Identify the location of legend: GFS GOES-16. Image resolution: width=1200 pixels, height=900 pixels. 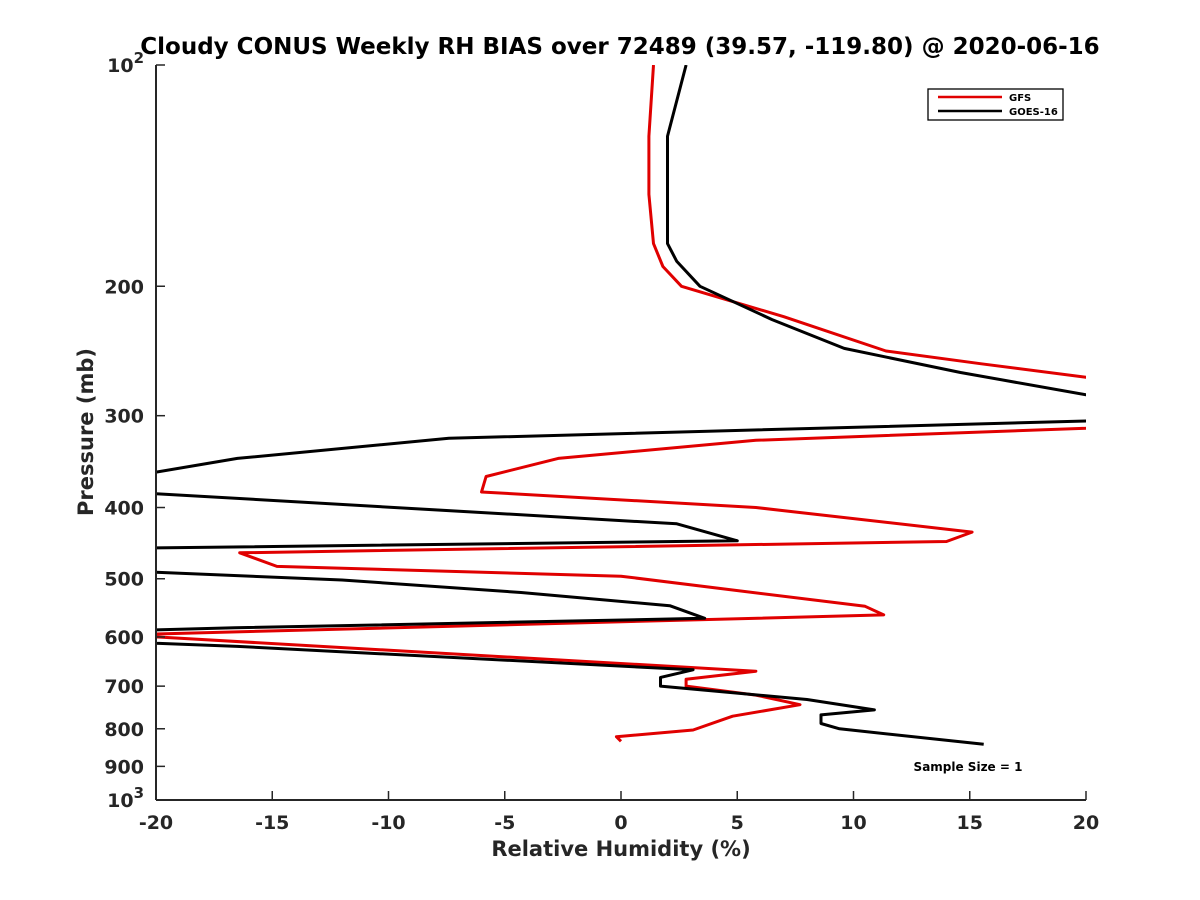
(995, 104).